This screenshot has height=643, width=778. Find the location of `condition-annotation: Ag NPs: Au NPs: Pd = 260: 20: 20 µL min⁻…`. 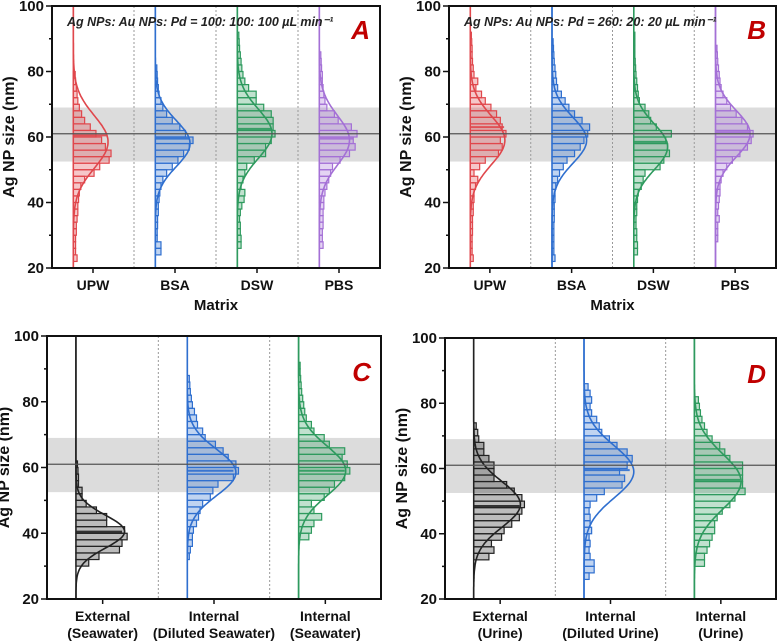

condition-annotation: Ag NPs: Au NPs: Pd = 260: 20: 20 µL min⁻… is located at coordinates (590, 22).